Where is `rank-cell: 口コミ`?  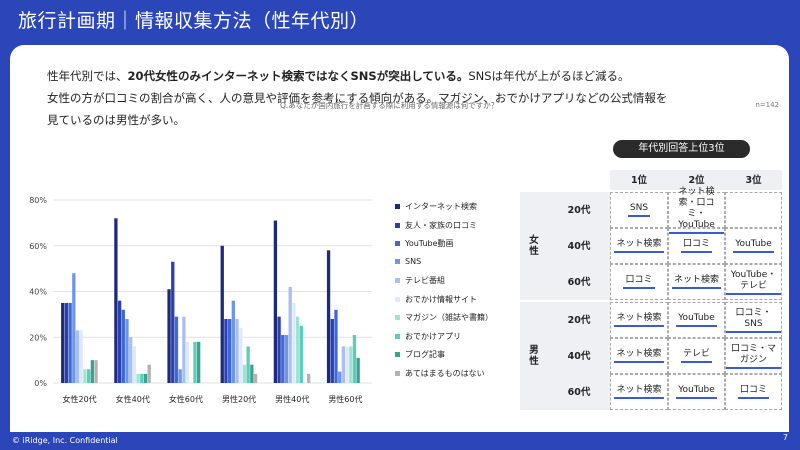 rank-cell: 口コミ is located at coordinates (639, 282).